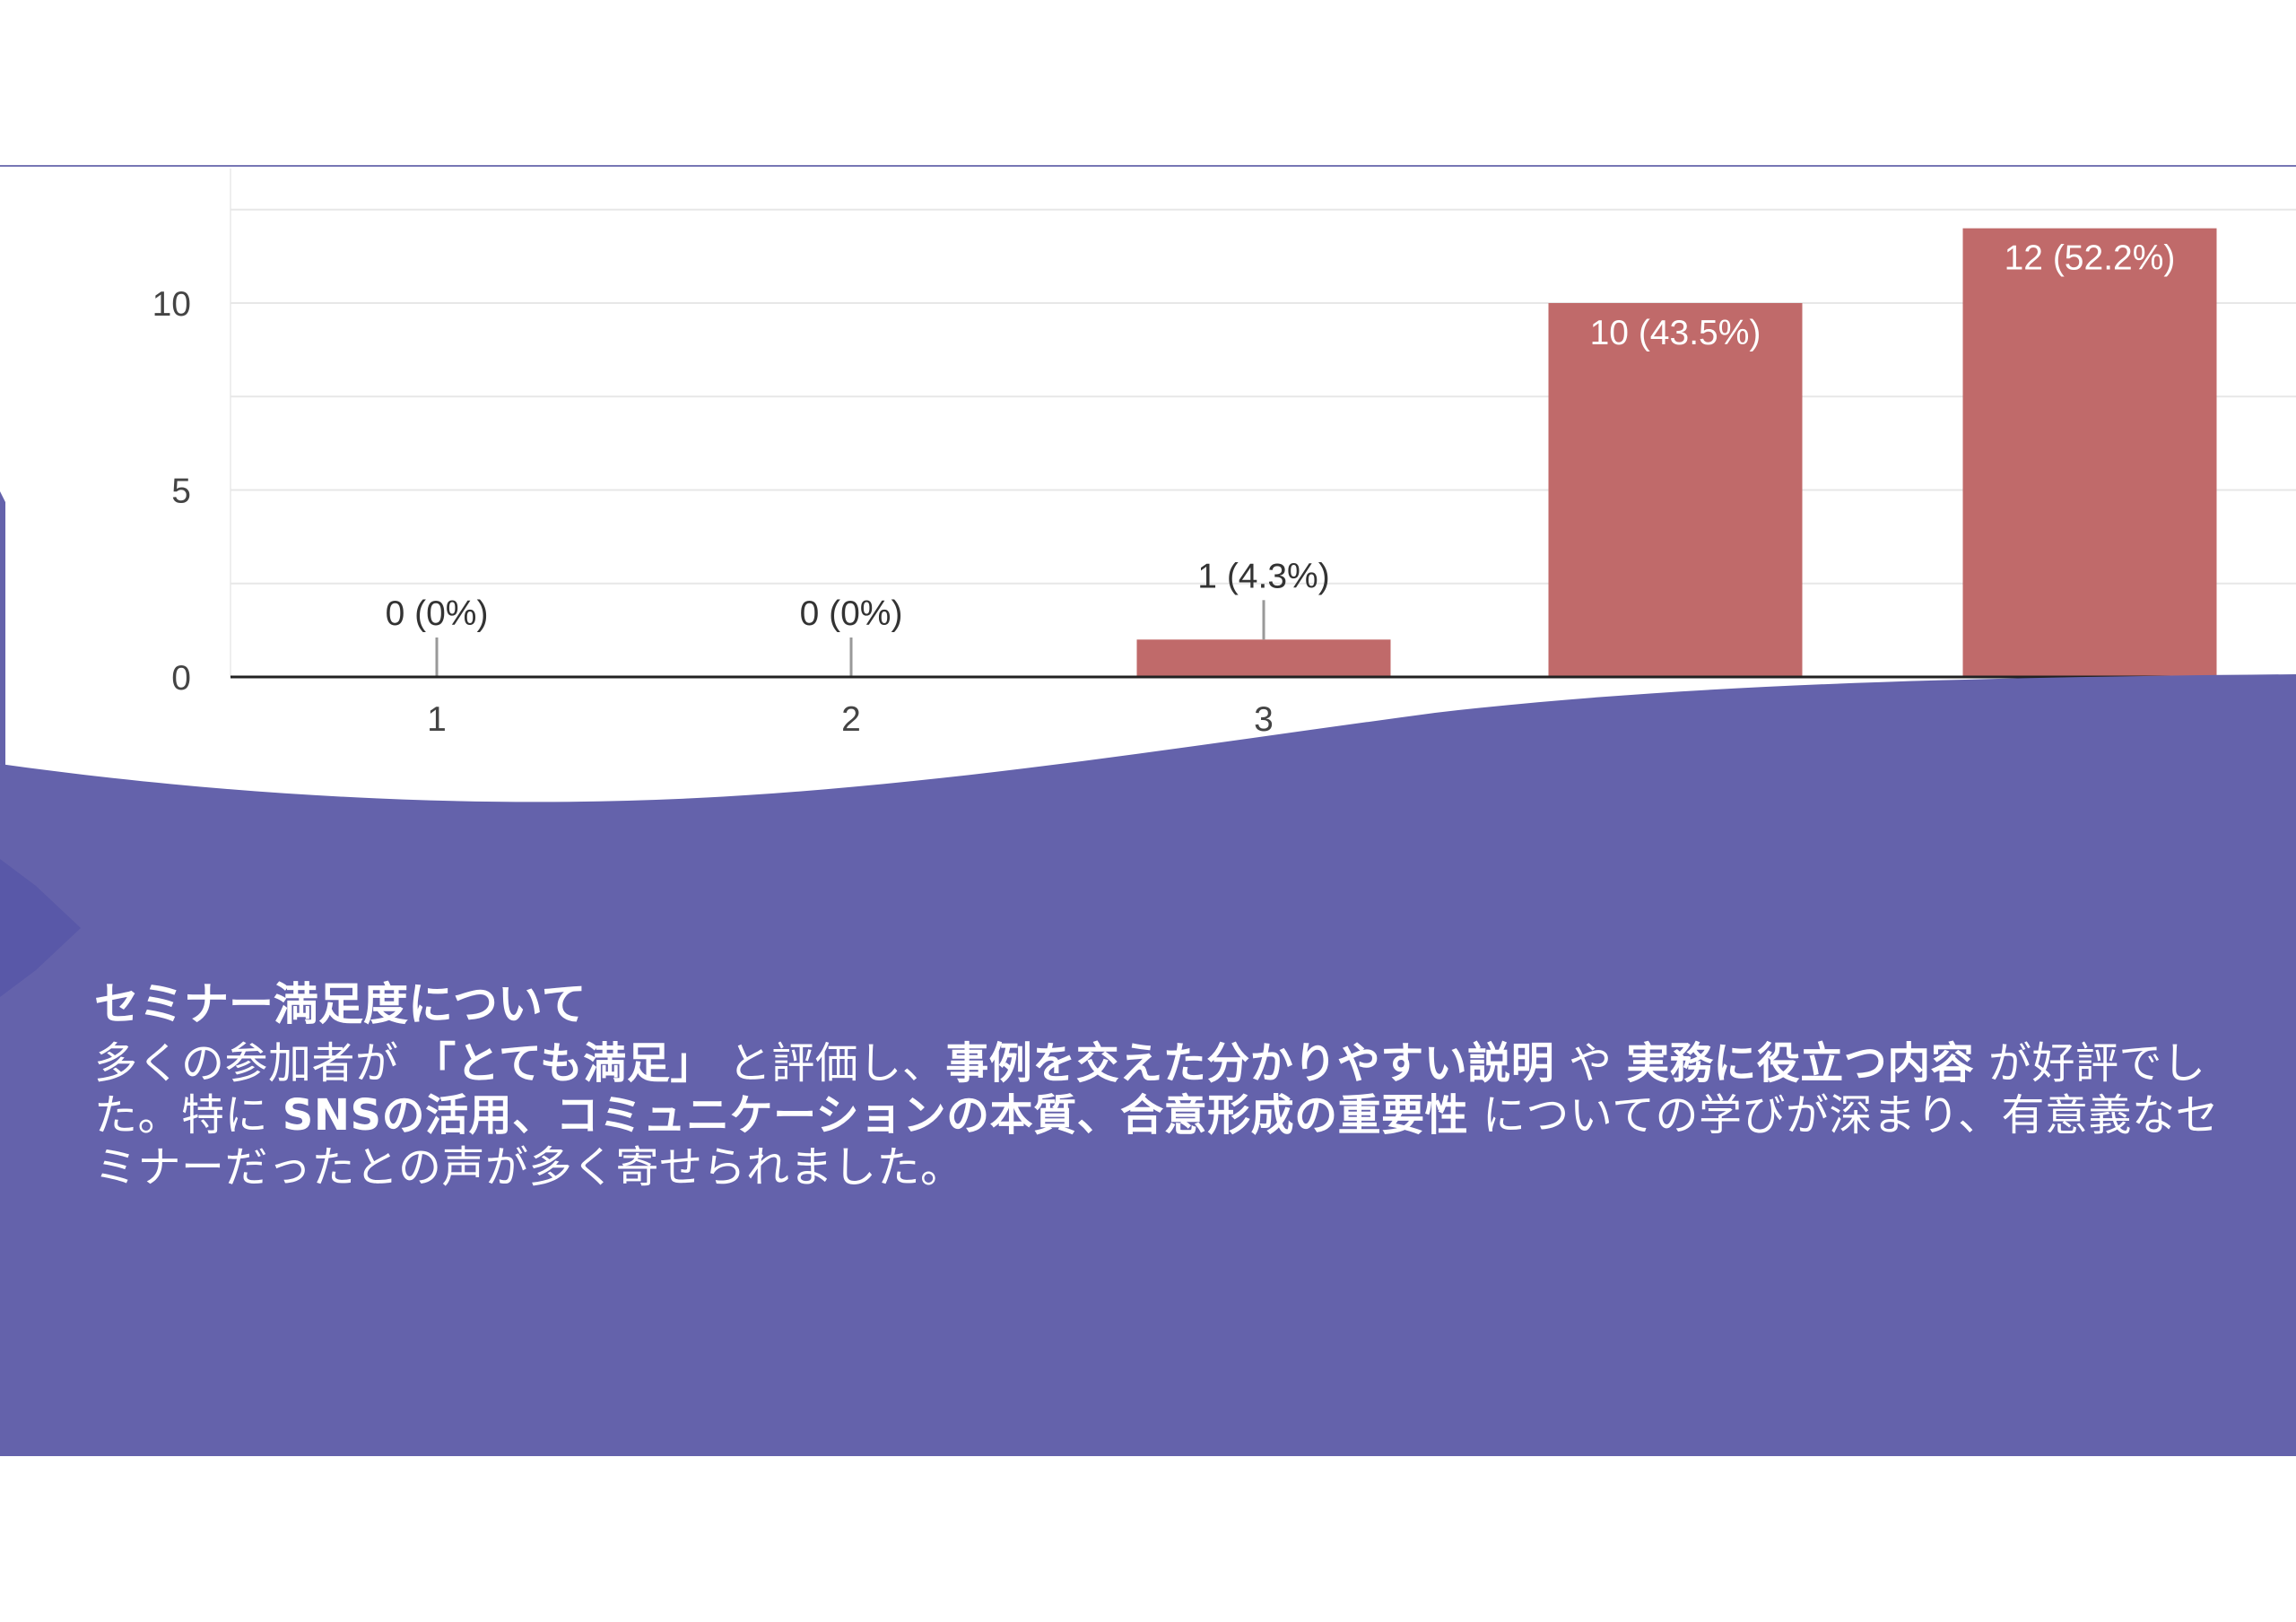  What do you see at coordinates (1590, 1063) in the screenshot?
I see `body-text-run: や` at bounding box center [1590, 1063].